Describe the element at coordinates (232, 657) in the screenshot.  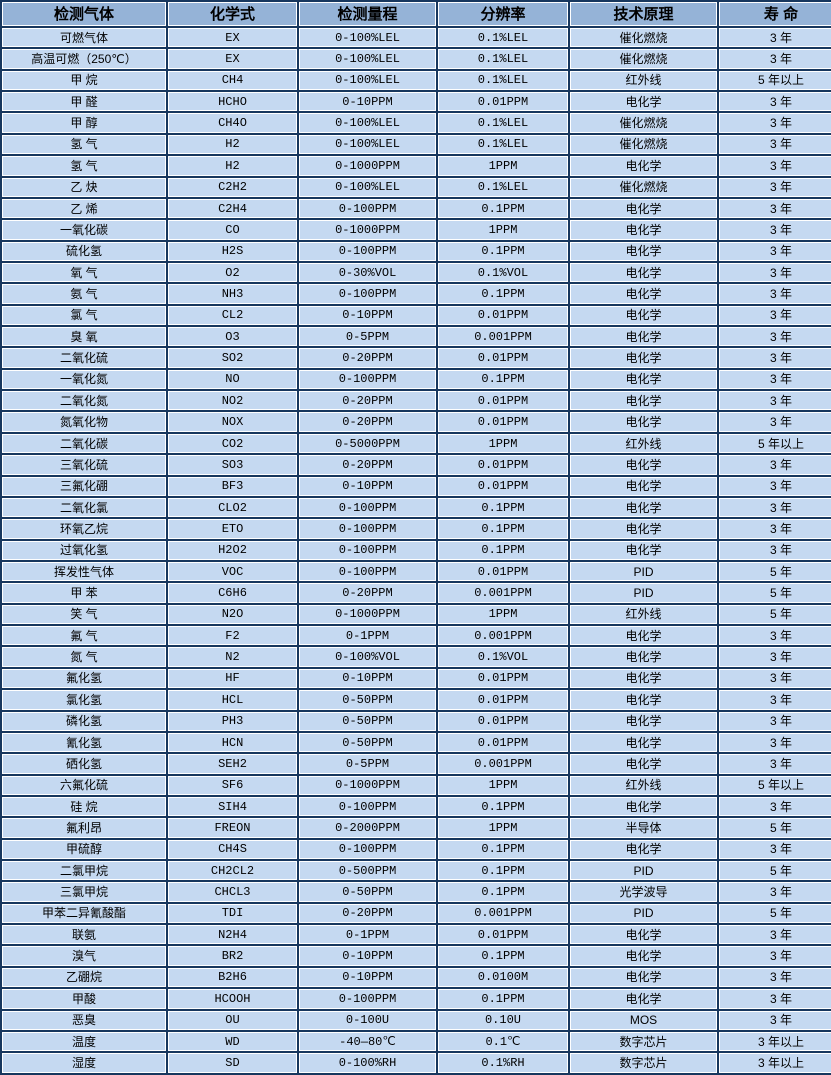
I see `cell-formula: N2` at that location.